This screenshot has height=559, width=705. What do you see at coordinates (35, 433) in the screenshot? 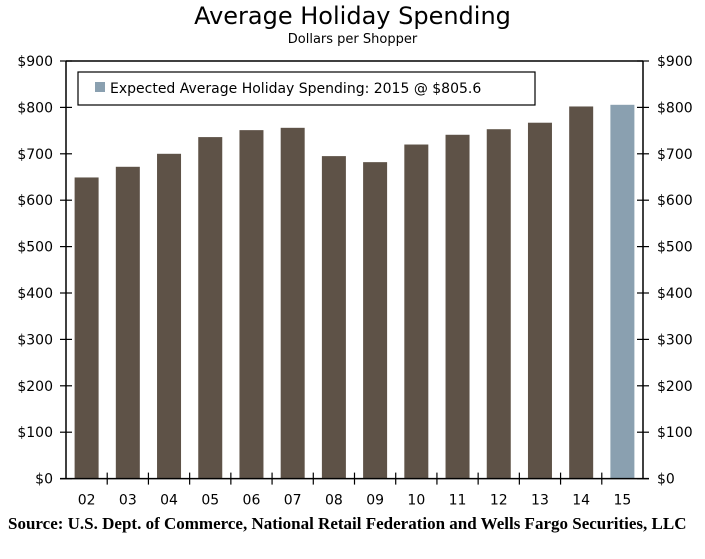
I see `y-tick-label-left: $100` at bounding box center [35, 433].